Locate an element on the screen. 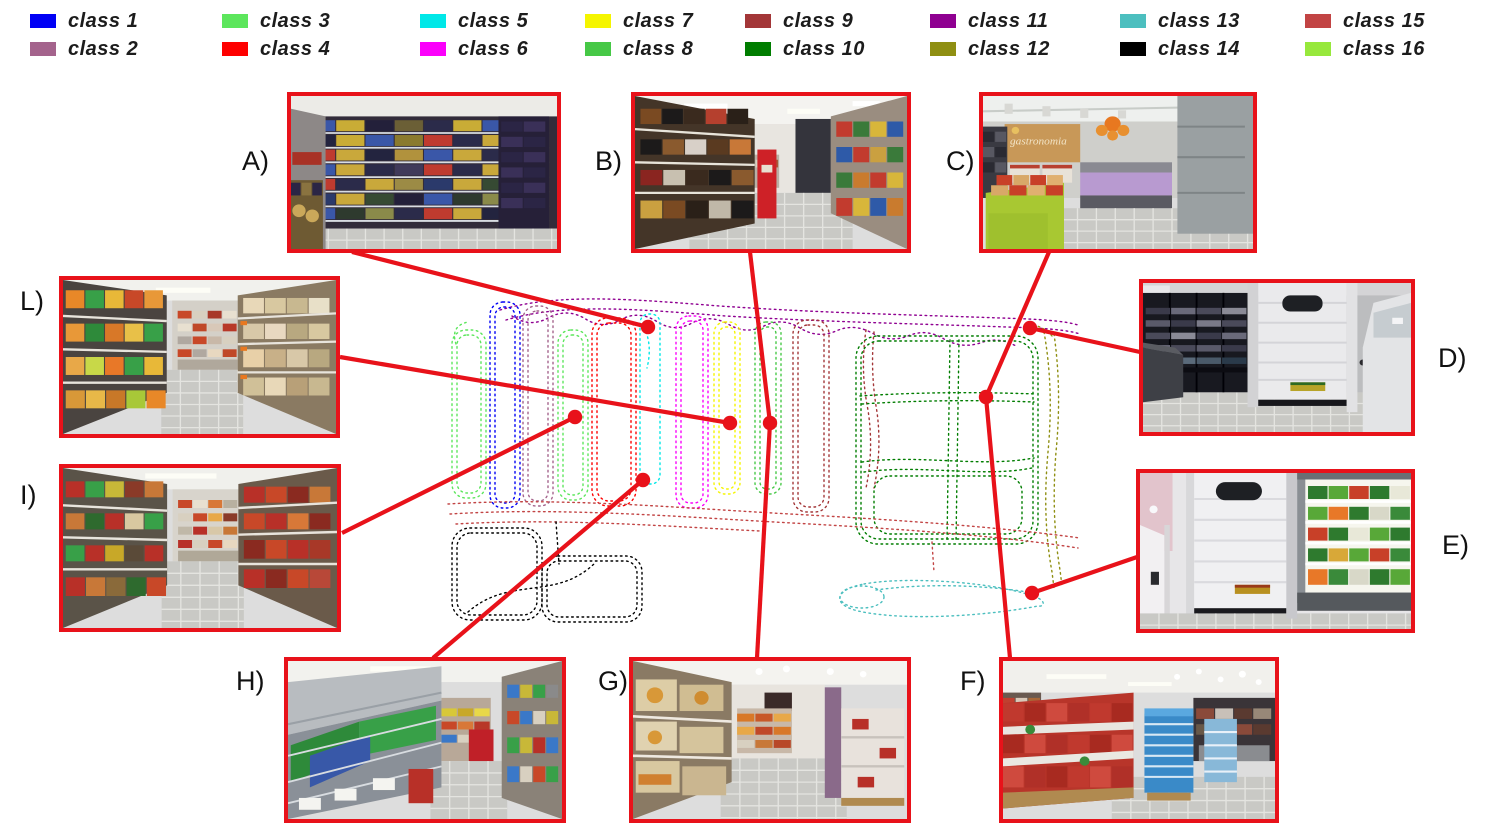  legend-label: class 11 is located at coordinates (1008, 20).